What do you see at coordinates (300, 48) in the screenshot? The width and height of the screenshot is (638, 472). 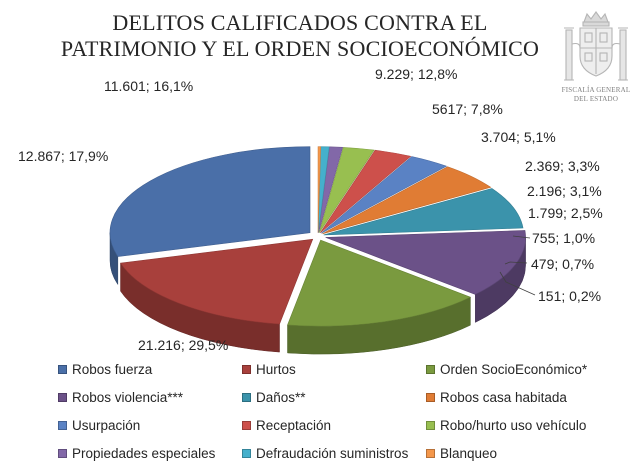 I see `chart-title-line2: PATRIMONIO Y EL ORDEN SOCIOECONÓMICO` at bounding box center [300, 48].